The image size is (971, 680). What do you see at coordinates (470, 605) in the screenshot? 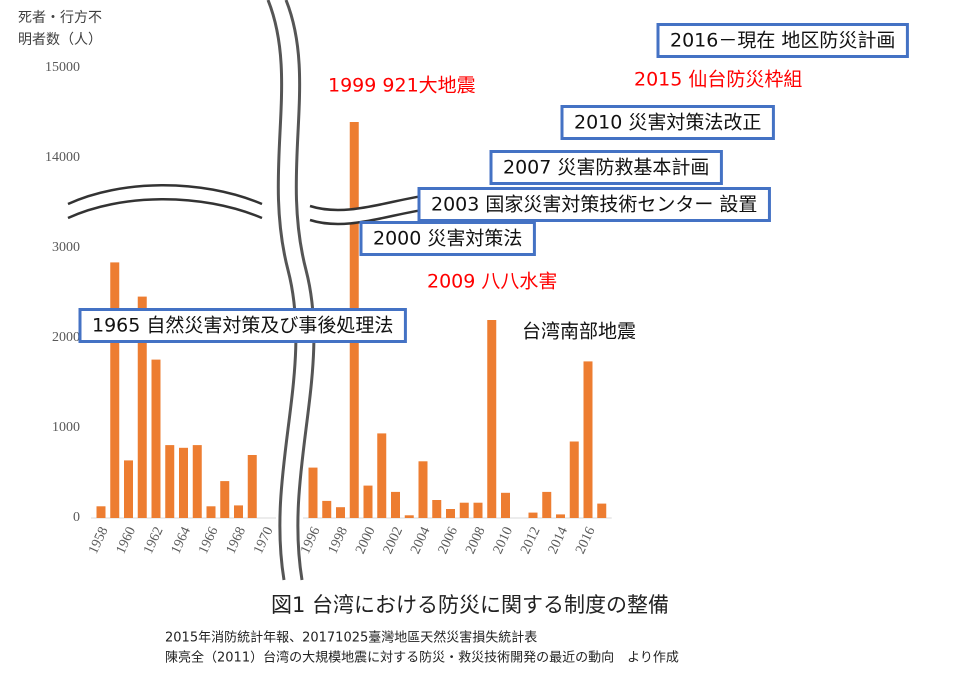
I see `chart-title: 図1 台湾における防災に関する制度の整備` at bounding box center [470, 605].